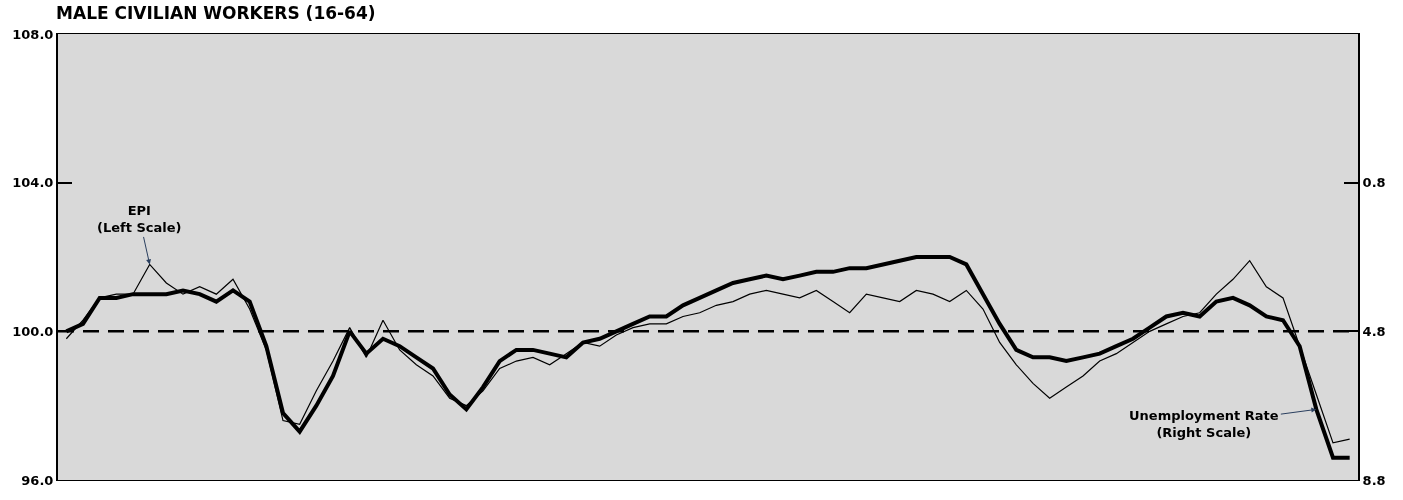 This screenshot has height=500, width=1403. Describe the element at coordinates (1374, 331) in the screenshot. I see `y2-tick-label: 4.8` at that location.